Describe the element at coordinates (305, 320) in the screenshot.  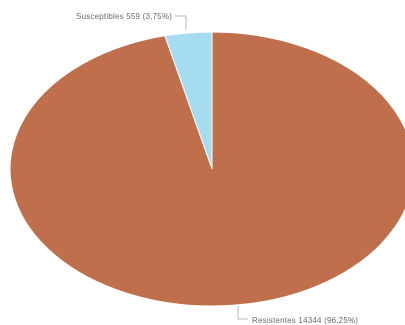
I see `slice-label-resistentes: Resistentes 14344 (96,25%)` at that location.